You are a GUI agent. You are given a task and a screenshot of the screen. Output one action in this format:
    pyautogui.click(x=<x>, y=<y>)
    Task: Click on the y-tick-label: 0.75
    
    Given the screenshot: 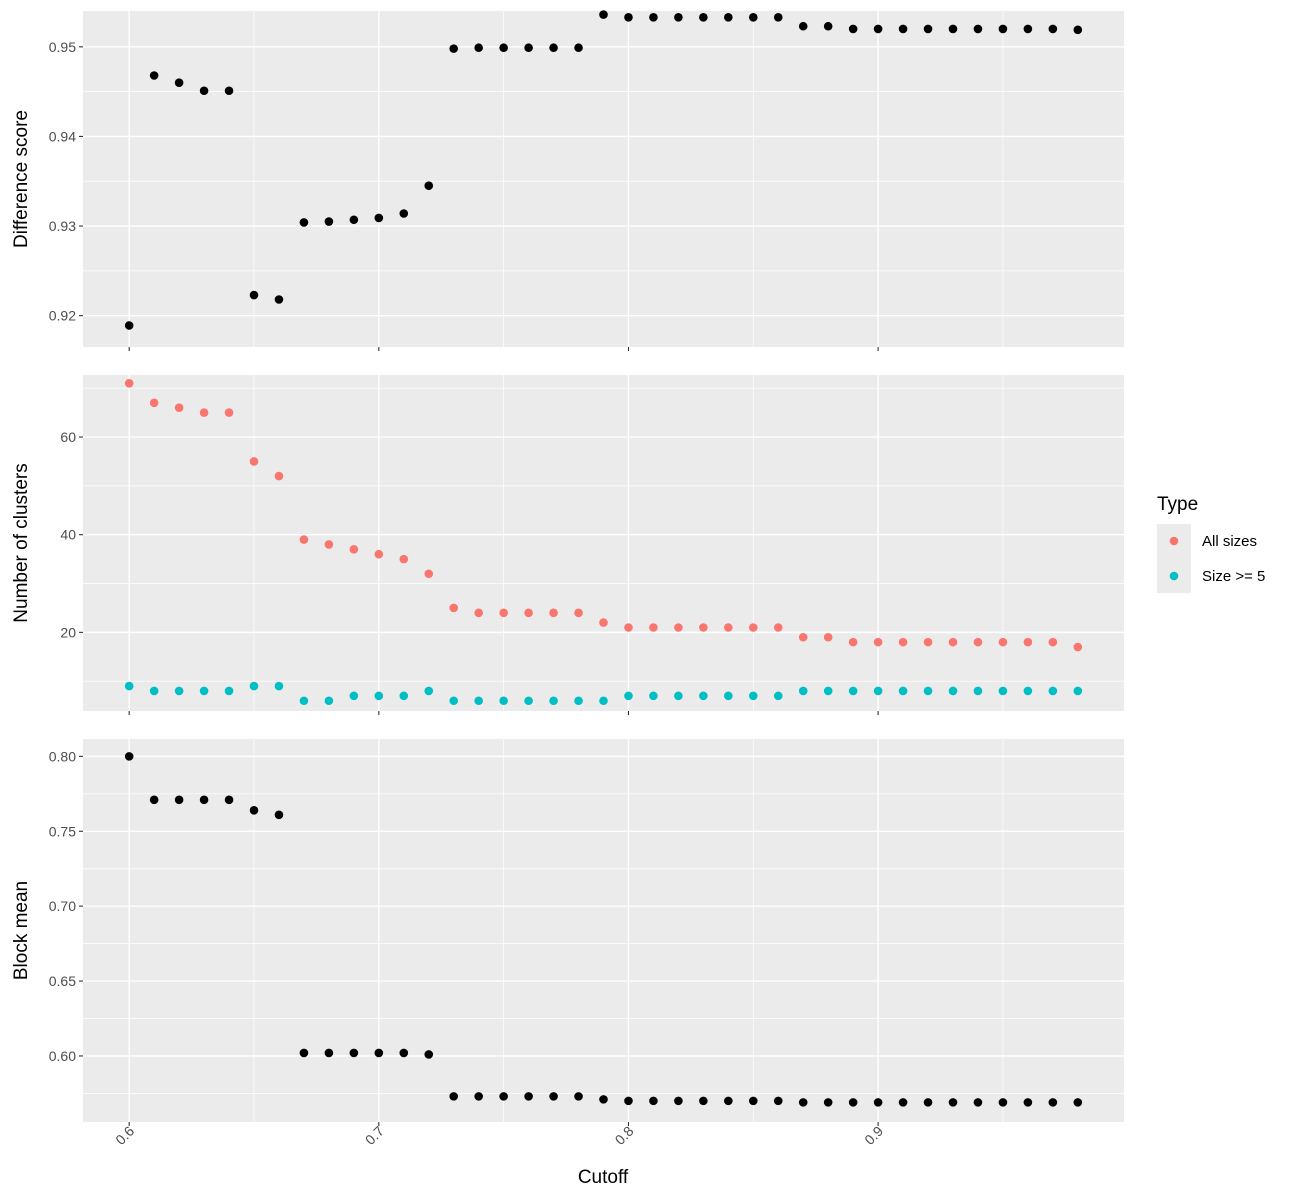 What is the action you would take?
    pyautogui.click(x=62, y=831)
    